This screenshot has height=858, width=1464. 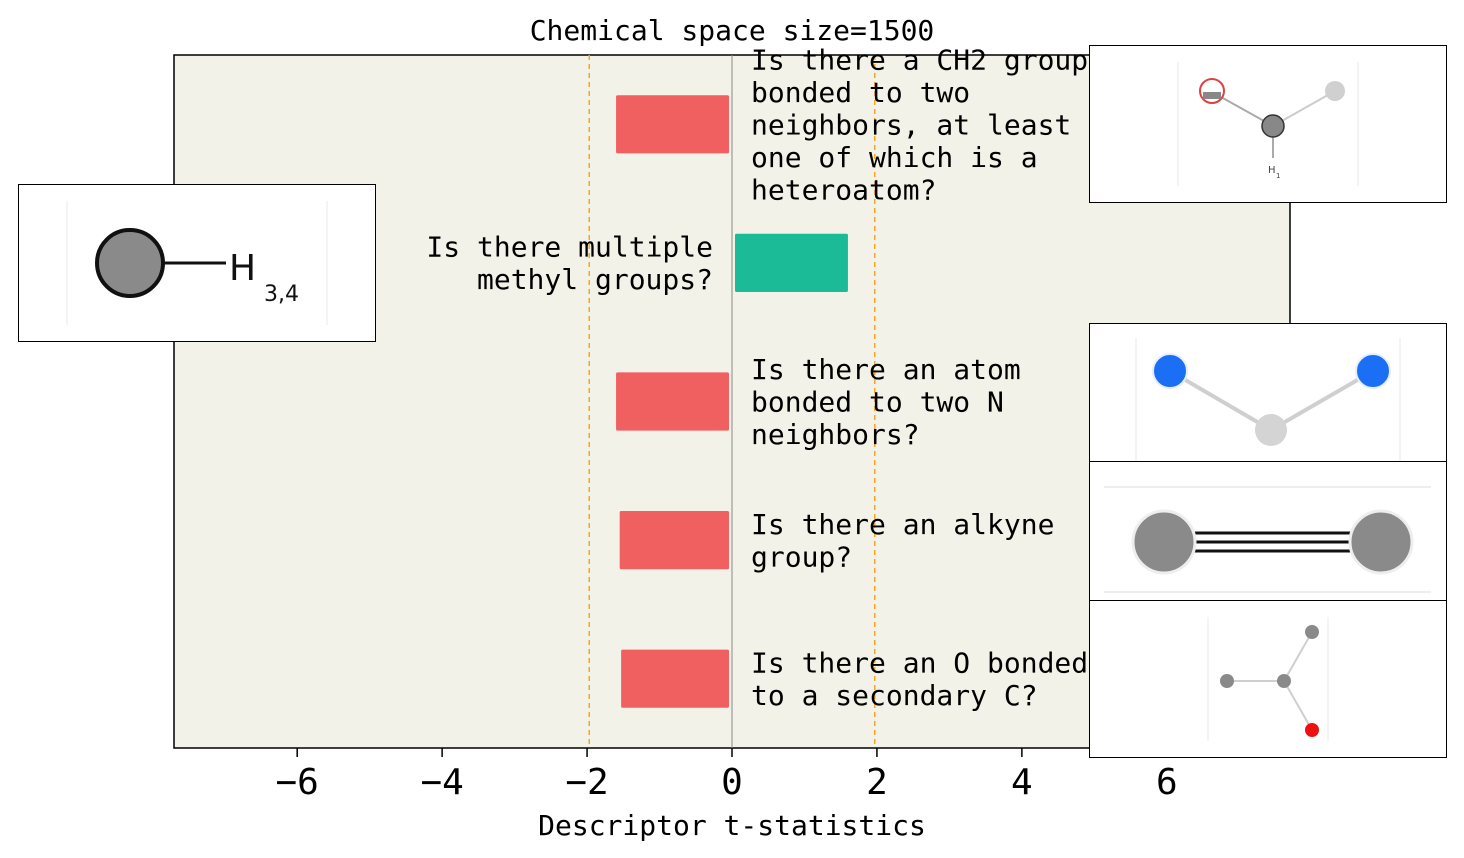 What do you see at coordinates (1268, 531) in the screenshot?
I see `alkyne-molecule-inset` at bounding box center [1268, 531].